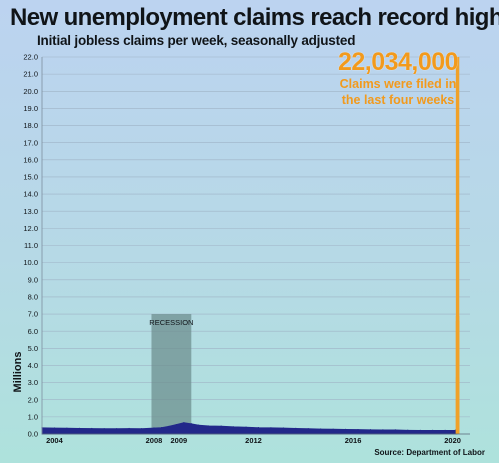 This screenshot has height=463, width=499. Describe the element at coordinates (398, 100) in the screenshot. I see `callout-line-2: the last four weeks` at that location.